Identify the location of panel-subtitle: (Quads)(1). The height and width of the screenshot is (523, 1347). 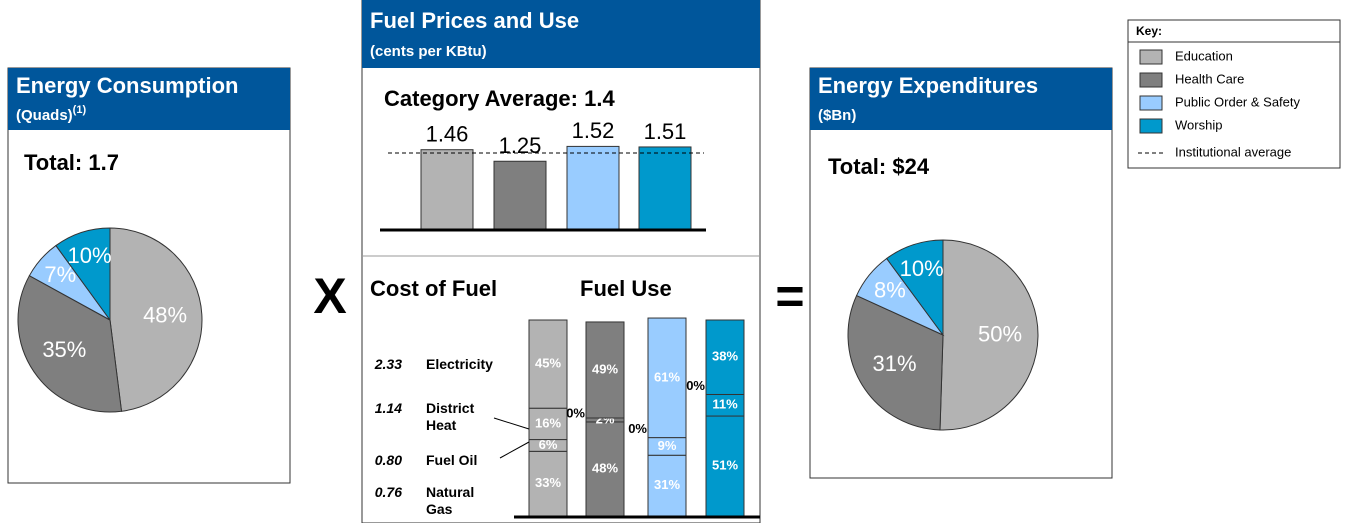
(51, 114).